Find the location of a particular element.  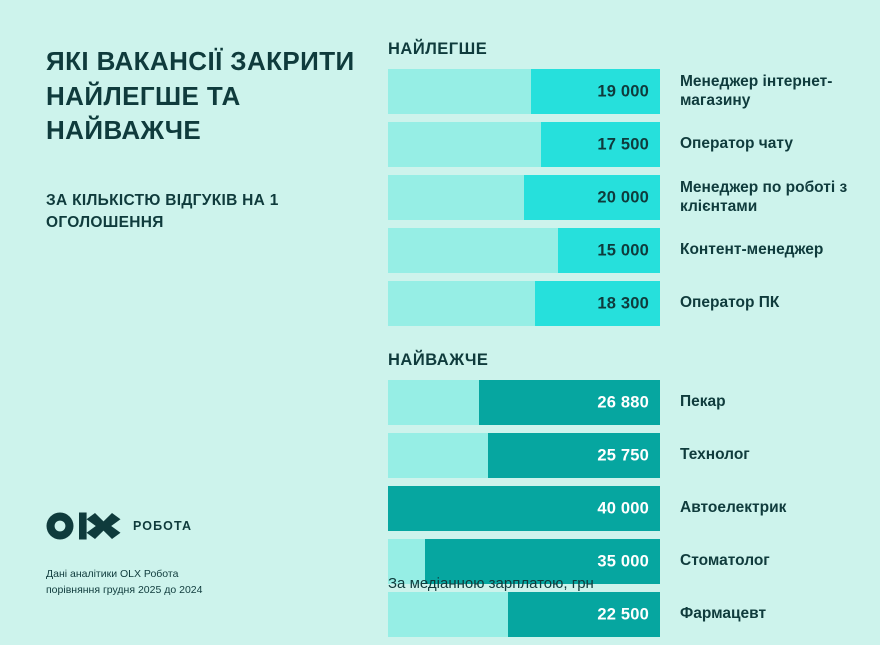

bar-track: 19 000 is located at coordinates (524, 91).